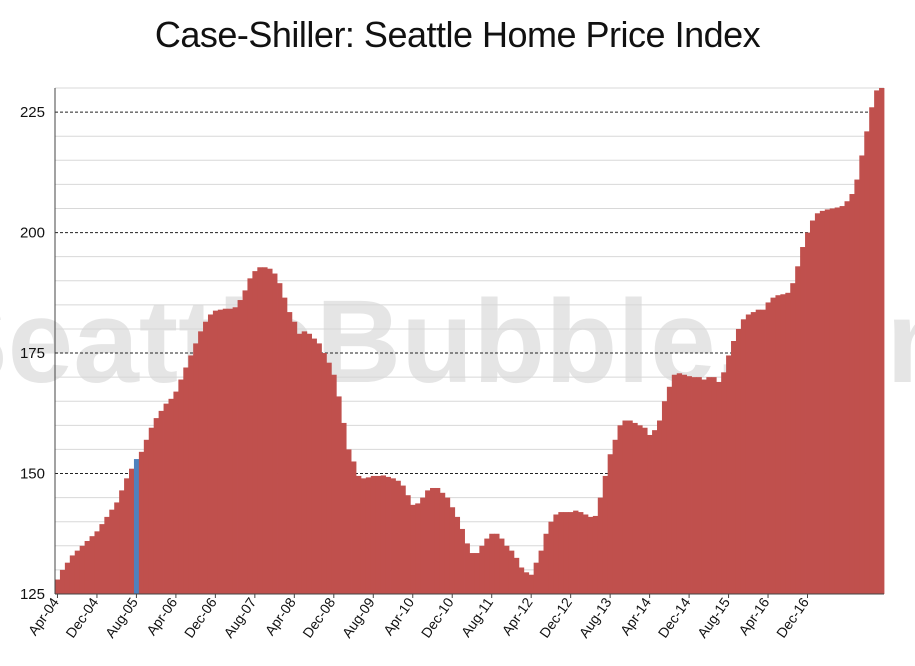 The image size is (915, 666). Describe the element at coordinates (437, 617) in the screenshot. I see `x-tick-label: Dec-10` at that location.